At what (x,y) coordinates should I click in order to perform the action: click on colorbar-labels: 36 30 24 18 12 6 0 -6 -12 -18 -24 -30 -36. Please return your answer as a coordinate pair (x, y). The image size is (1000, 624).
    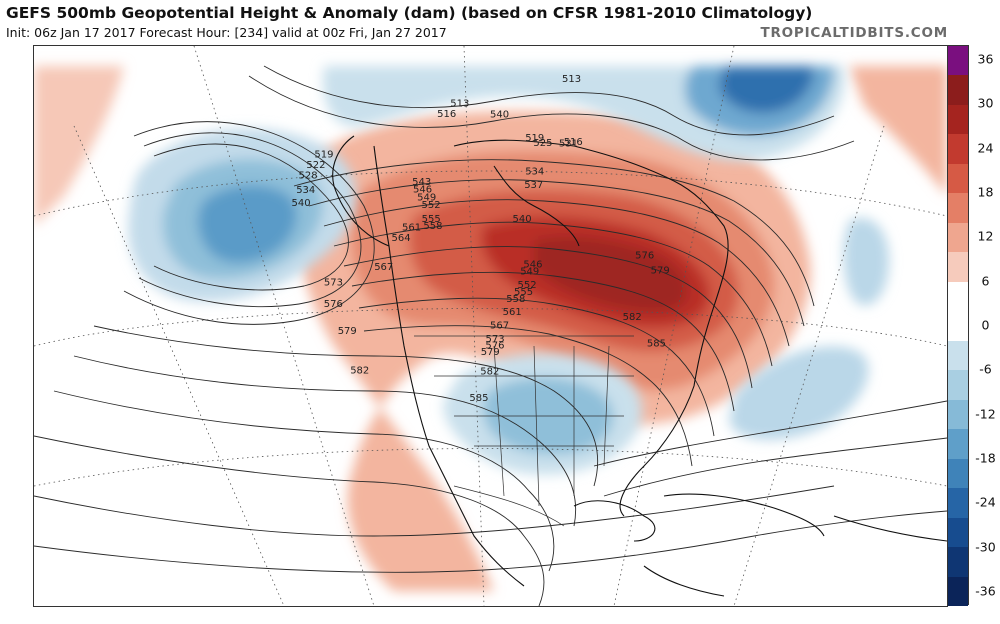
    Looking at the image, I should click on (985, 325).